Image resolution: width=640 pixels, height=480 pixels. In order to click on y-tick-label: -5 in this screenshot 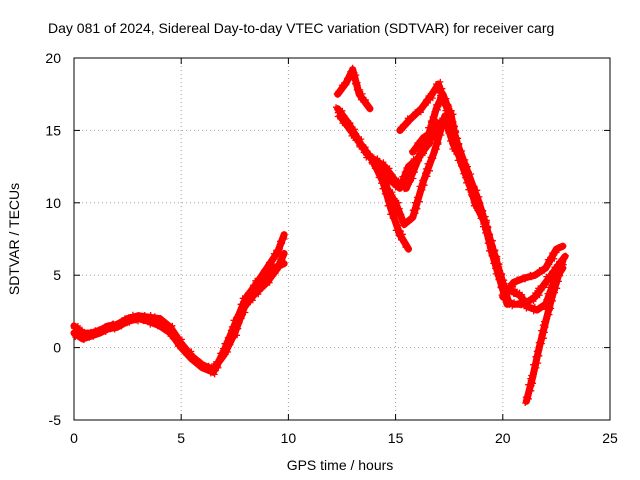, I will do `click(55, 420)`.